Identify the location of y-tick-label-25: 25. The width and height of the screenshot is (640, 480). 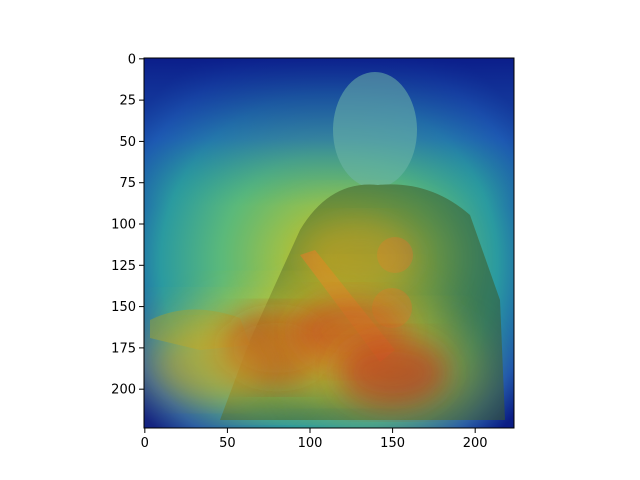
(127, 101).